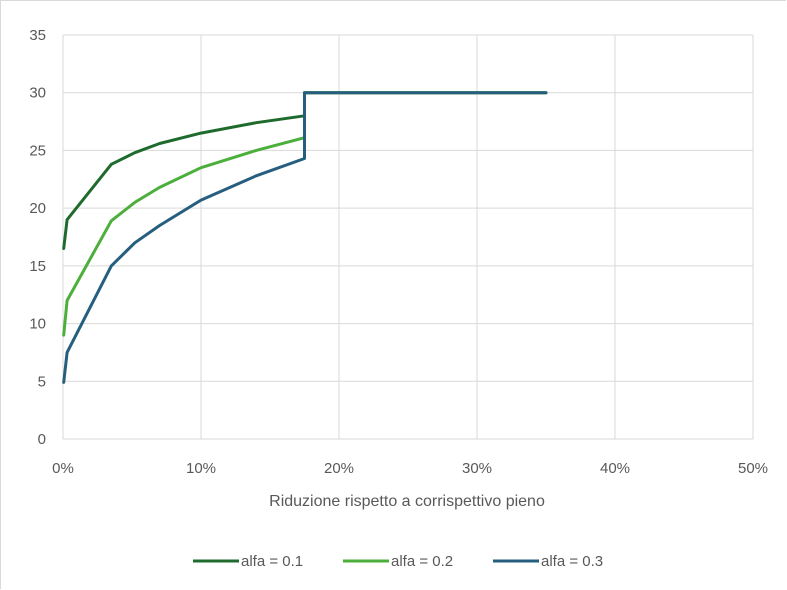  I want to click on legend-item: alfa = 0.1, so click(248, 561).